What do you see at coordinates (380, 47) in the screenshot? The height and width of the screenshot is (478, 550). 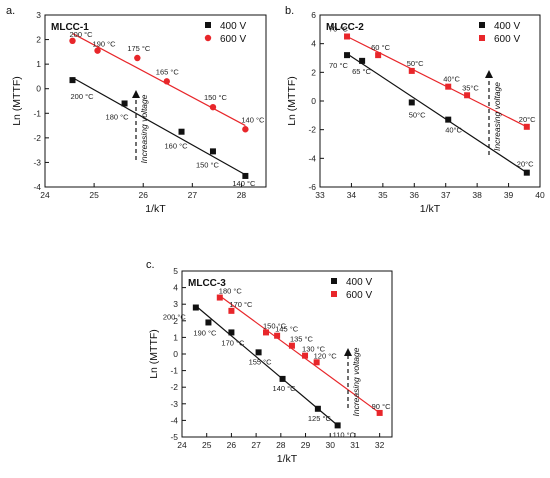 I see `data-label: 60 °C` at bounding box center [380, 47].